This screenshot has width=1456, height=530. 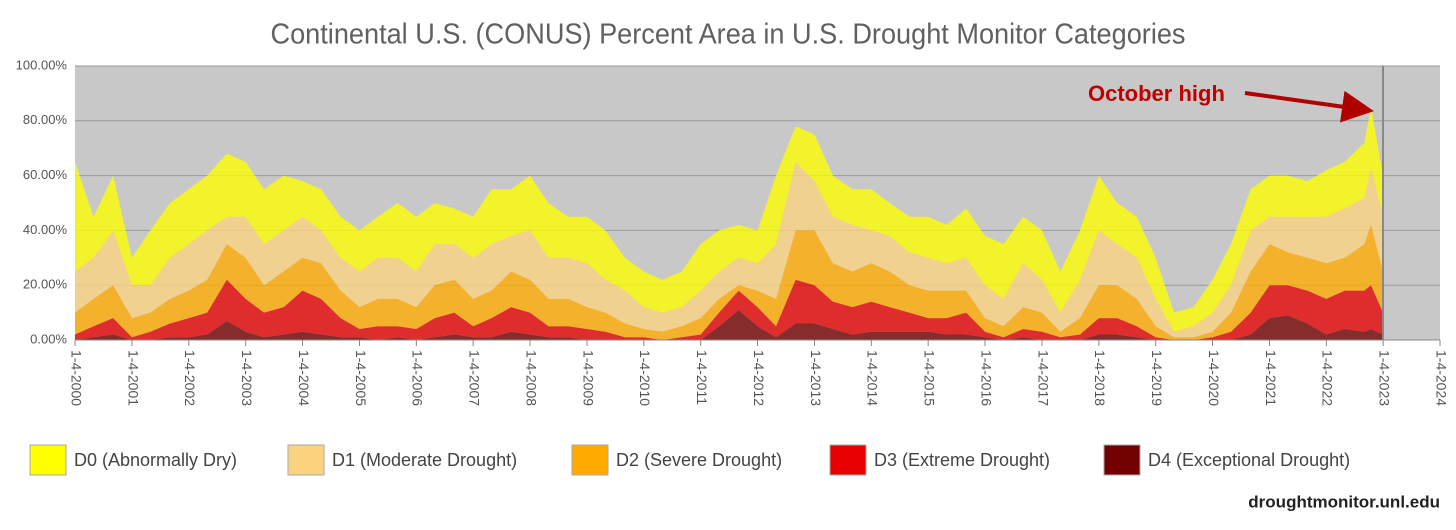 What do you see at coordinates (418, 378) in the screenshot?
I see `x-tick-label: 1-4-2006` at bounding box center [418, 378].